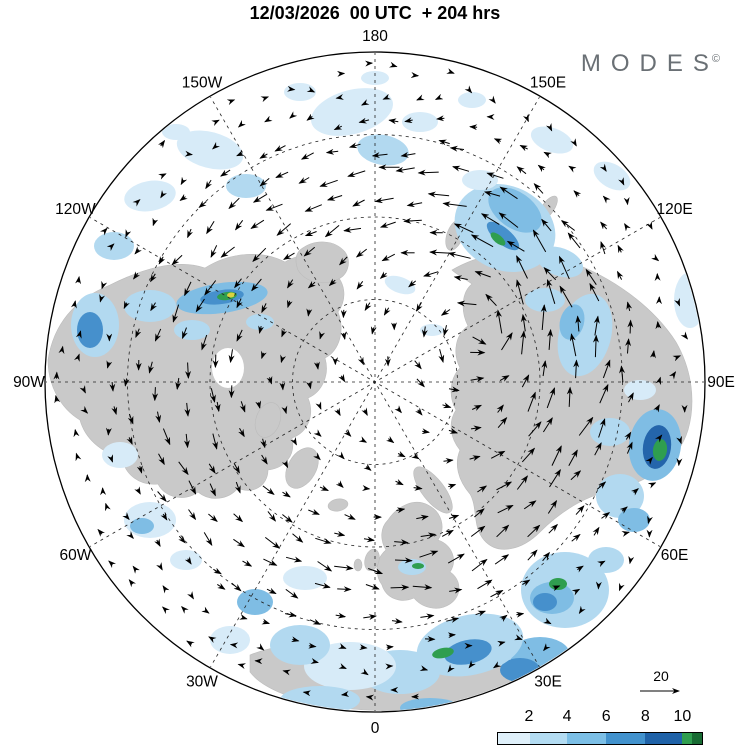  What do you see at coordinates (375, 36) in the screenshot?
I see `lon-label-180: 180` at bounding box center [375, 36].